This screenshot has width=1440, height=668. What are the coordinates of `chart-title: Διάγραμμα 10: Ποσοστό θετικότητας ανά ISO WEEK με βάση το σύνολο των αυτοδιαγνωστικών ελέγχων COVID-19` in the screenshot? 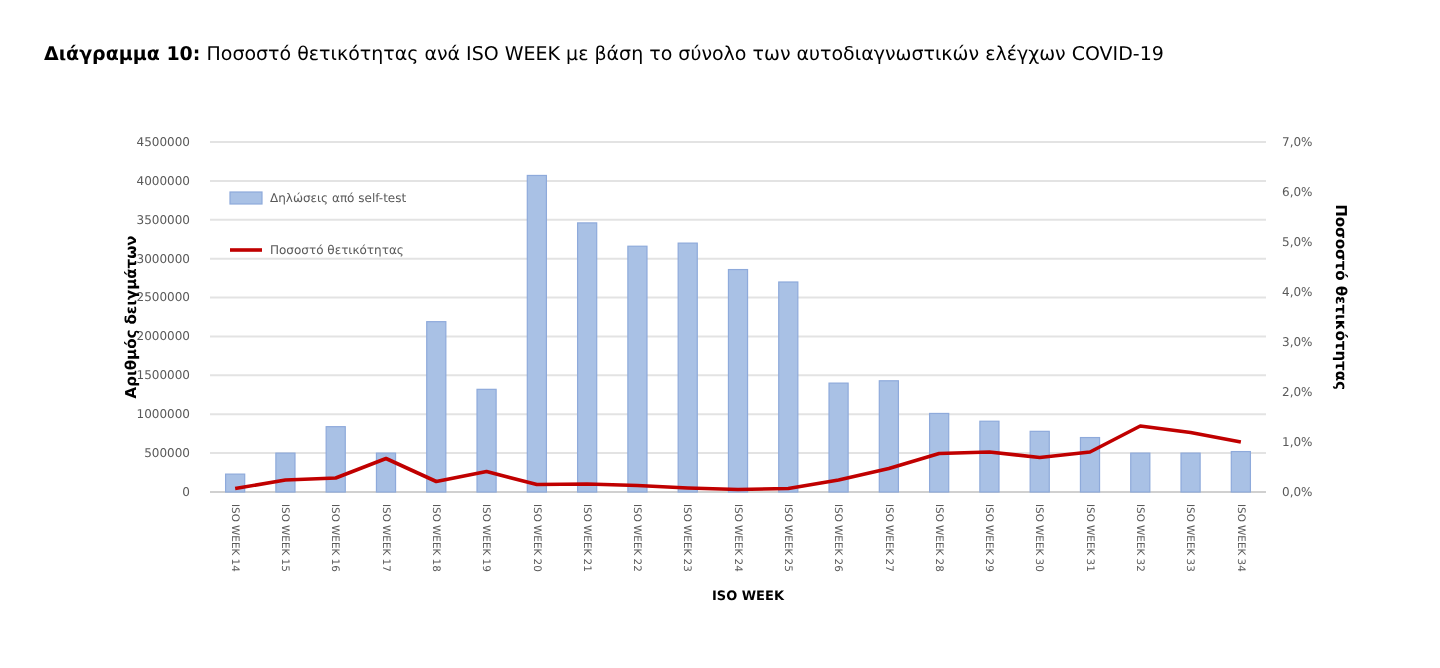 It's located at (604, 55).